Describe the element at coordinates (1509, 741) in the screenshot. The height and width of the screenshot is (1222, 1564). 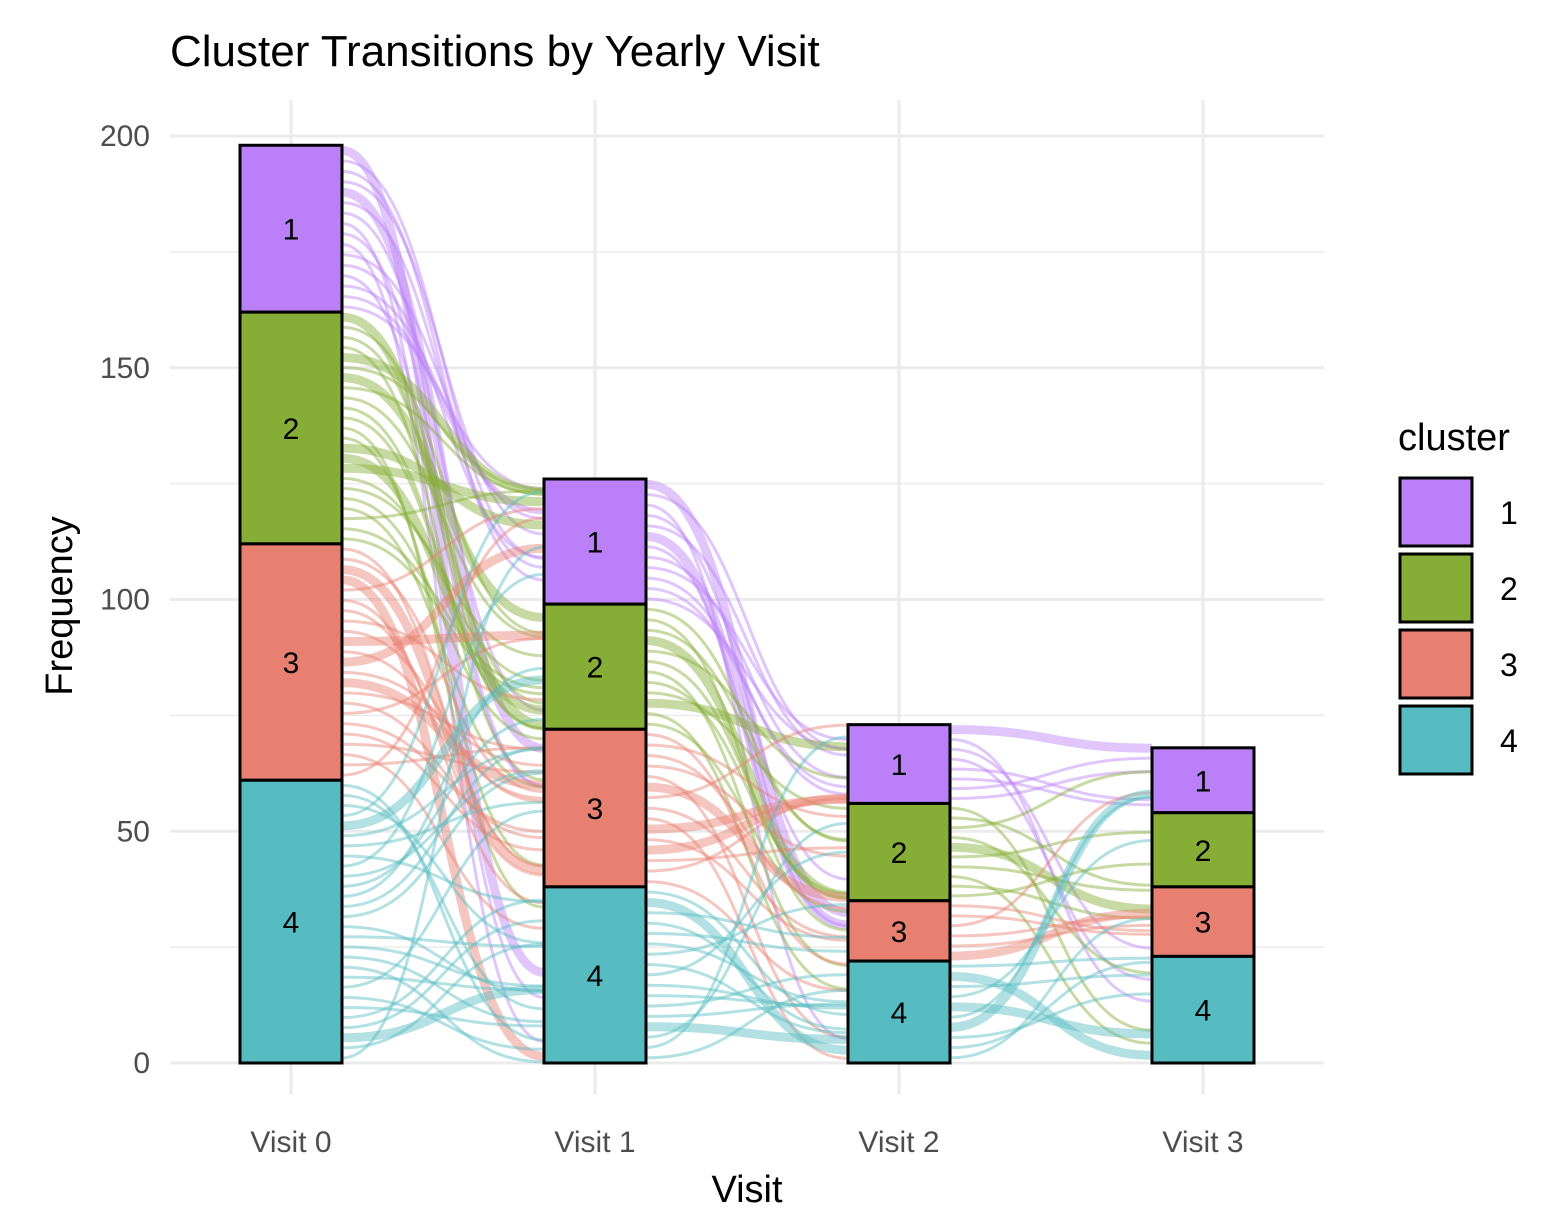
I see `legend-label: 4` at that location.